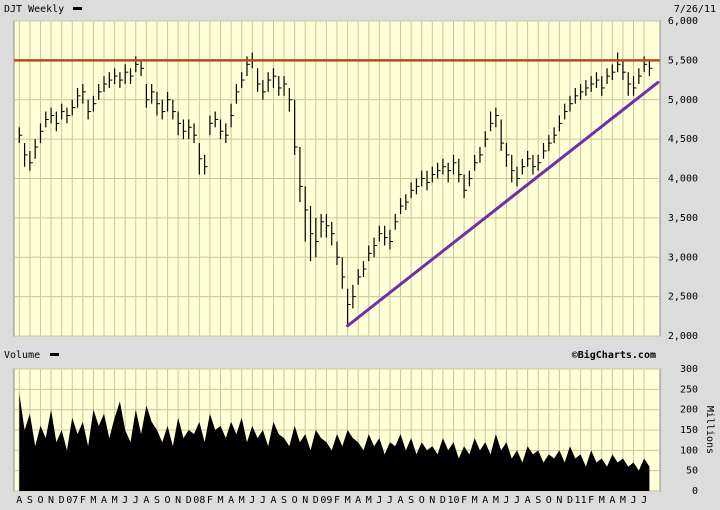 This screenshot has height=510, width=720. I want to click on y-axis-title: Millions, so click(709, 430).